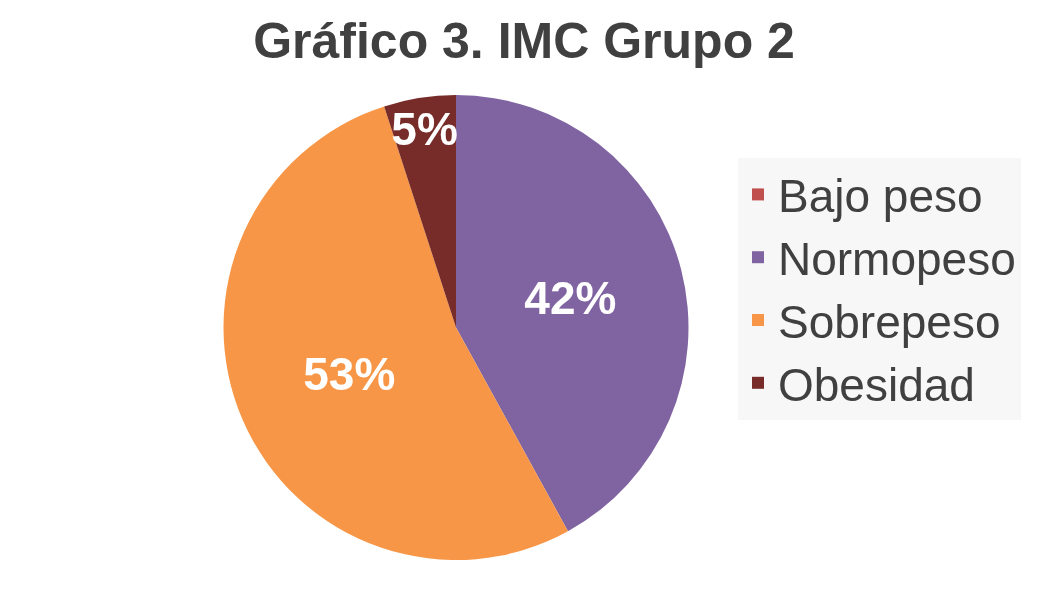  What do you see at coordinates (897, 259) in the screenshot?
I see `legend-label: Normopeso` at bounding box center [897, 259].